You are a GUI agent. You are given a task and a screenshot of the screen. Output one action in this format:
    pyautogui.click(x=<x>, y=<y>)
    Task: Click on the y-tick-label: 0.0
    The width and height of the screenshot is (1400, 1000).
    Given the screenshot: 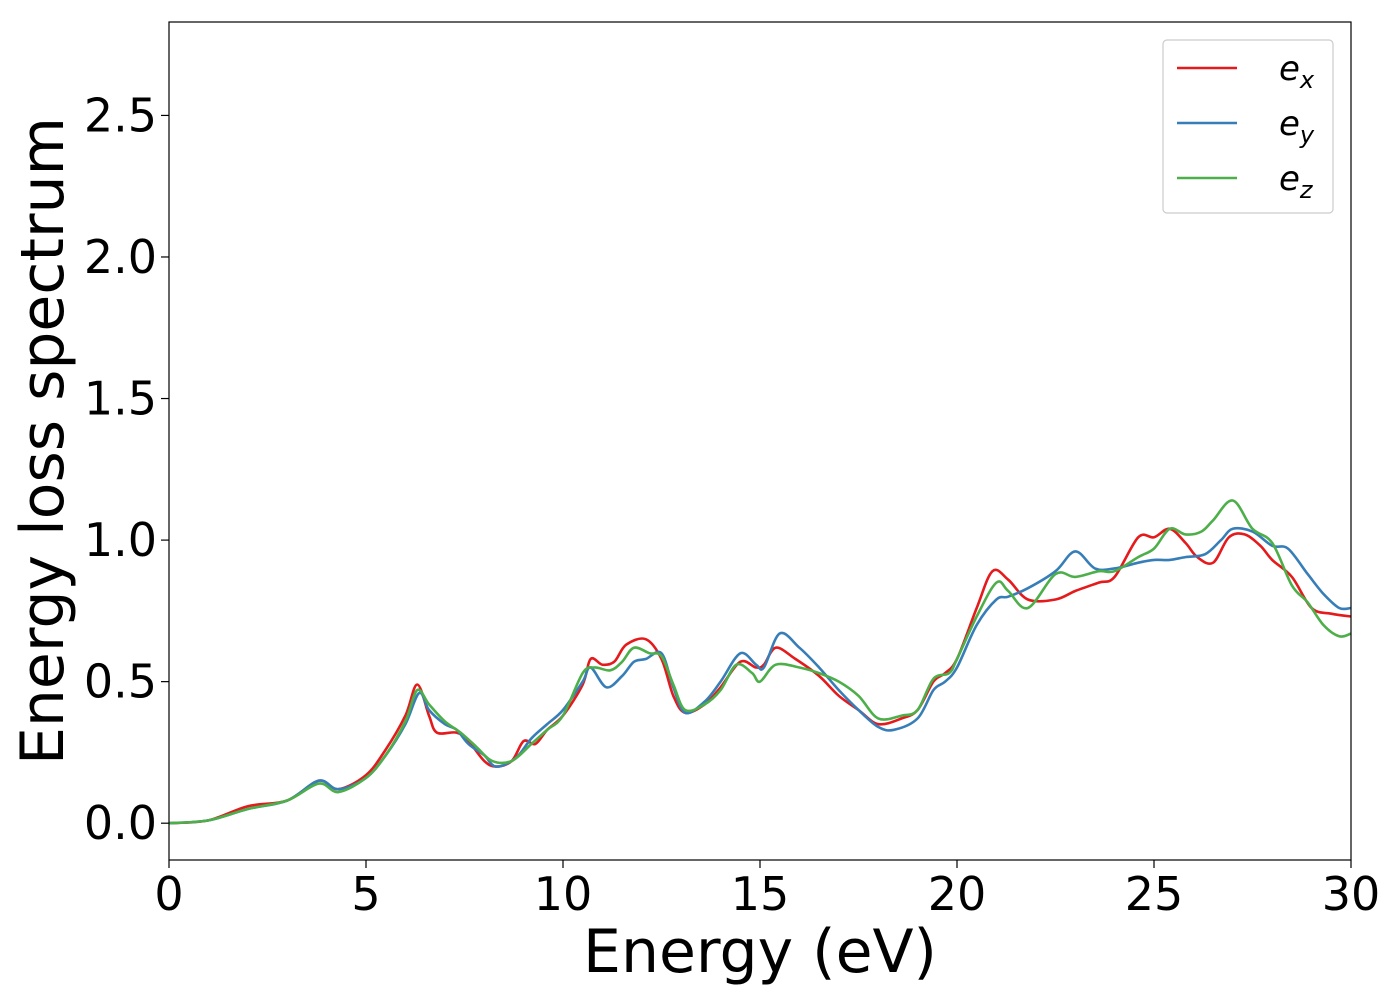 What is the action you would take?
    pyautogui.click(x=120, y=823)
    